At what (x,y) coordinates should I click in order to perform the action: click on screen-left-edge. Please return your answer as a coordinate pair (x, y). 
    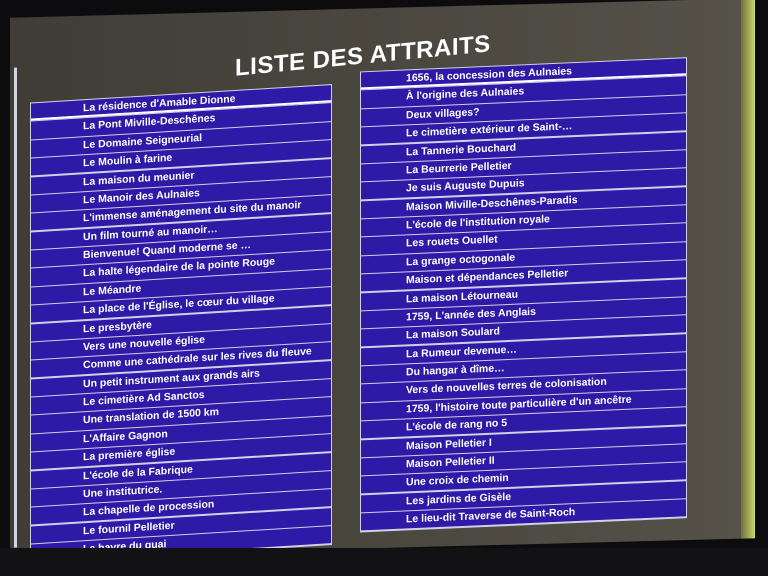
    Looking at the image, I should click on (15, 307).